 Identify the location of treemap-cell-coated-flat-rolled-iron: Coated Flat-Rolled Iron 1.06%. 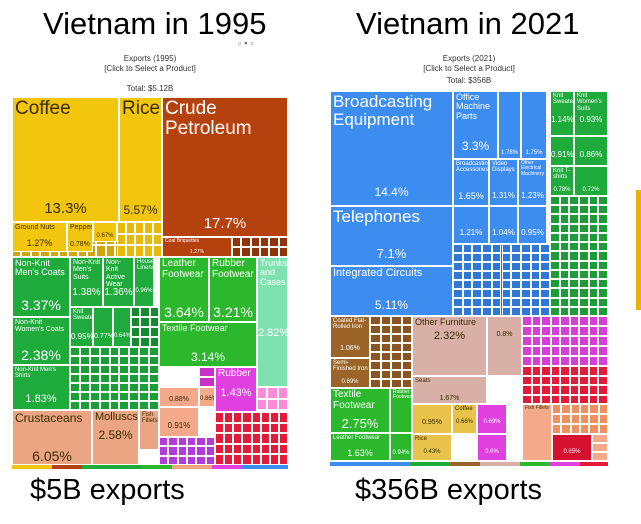
(350, 337).